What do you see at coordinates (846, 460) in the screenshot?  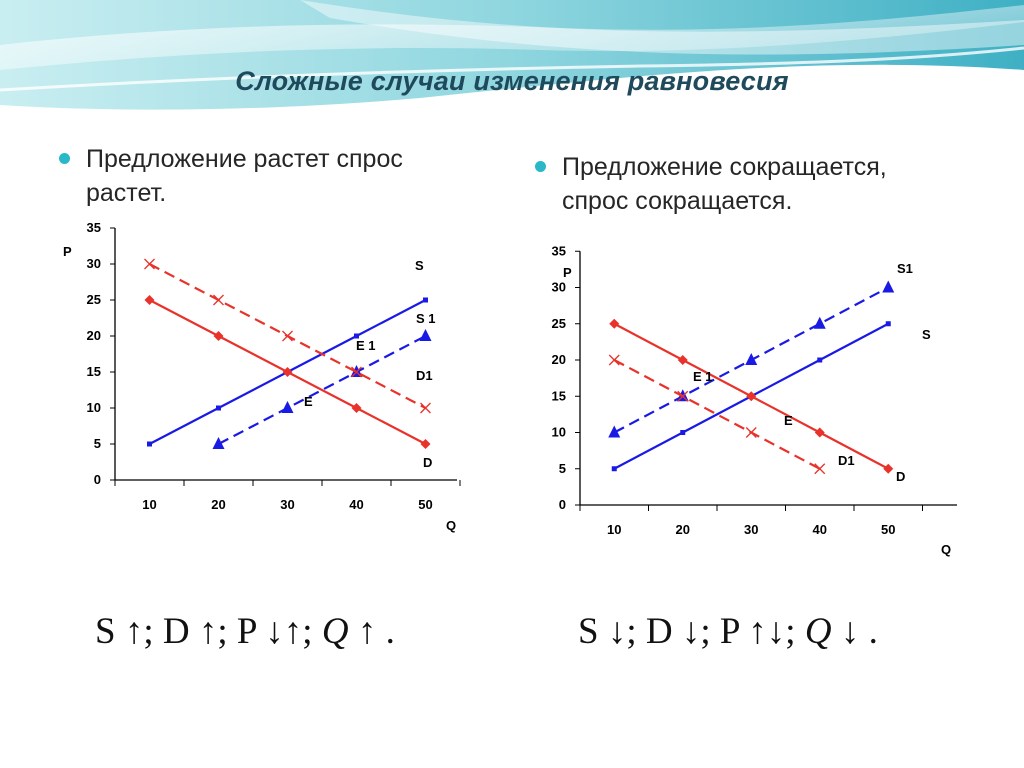 I see `right-series-label-d1: D1` at bounding box center [846, 460].